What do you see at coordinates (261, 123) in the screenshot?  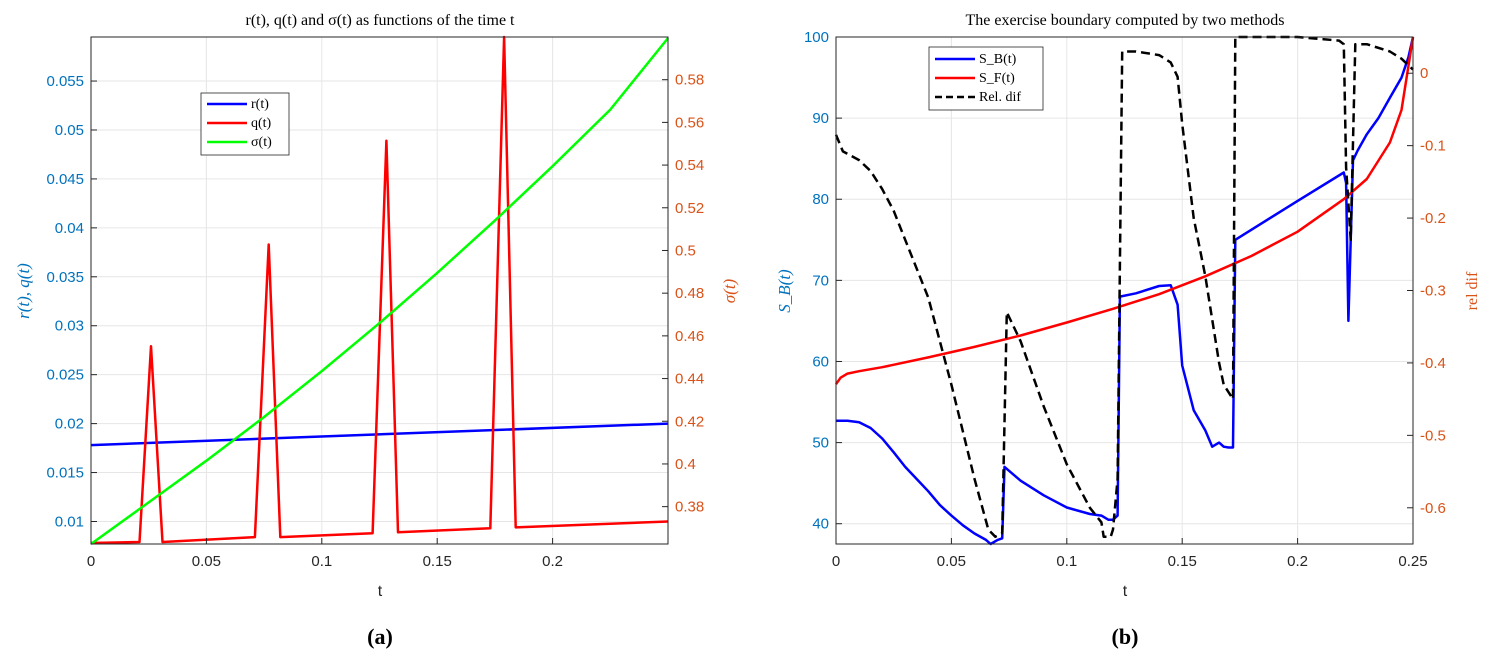 I see `legend-a-label-q: q(t)` at bounding box center [261, 123].